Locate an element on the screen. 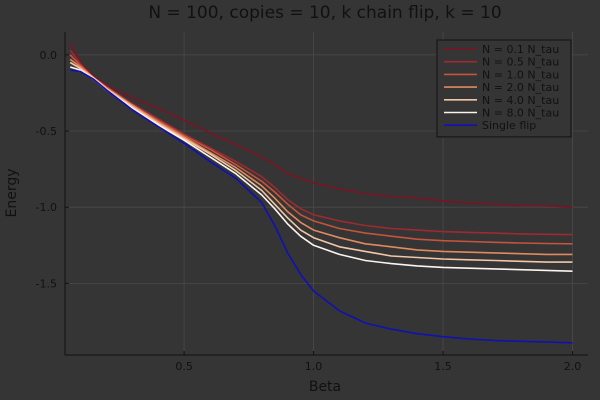 This screenshot has width=600, height=400. legend-label: N = 0.1 N_tau is located at coordinates (520, 49).